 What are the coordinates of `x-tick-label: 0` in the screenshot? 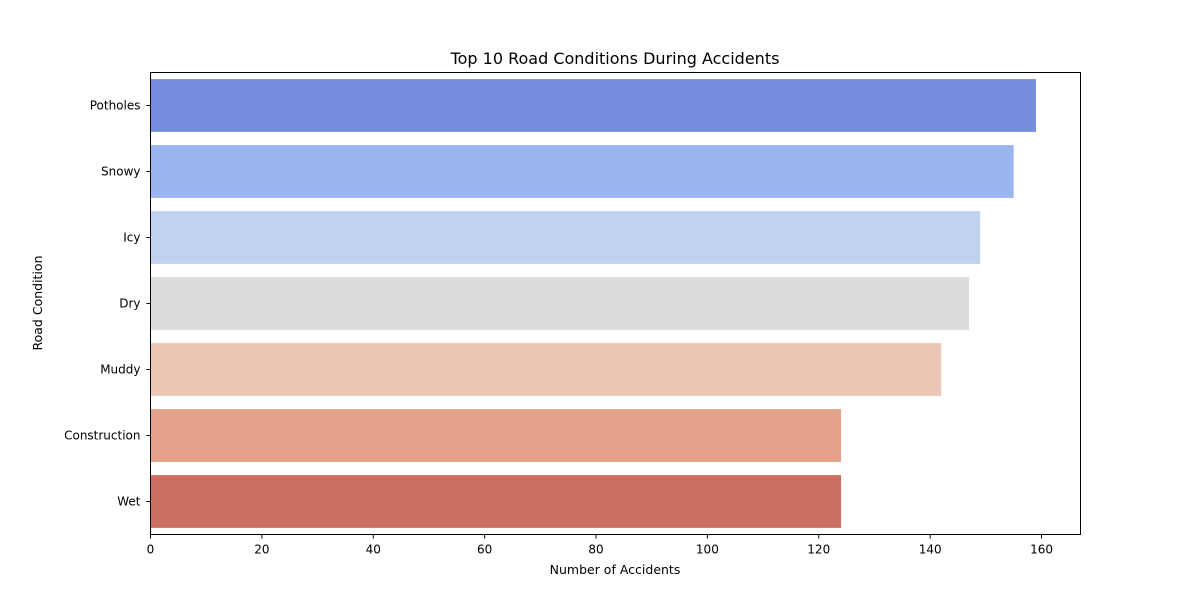 It's located at (151, 550).